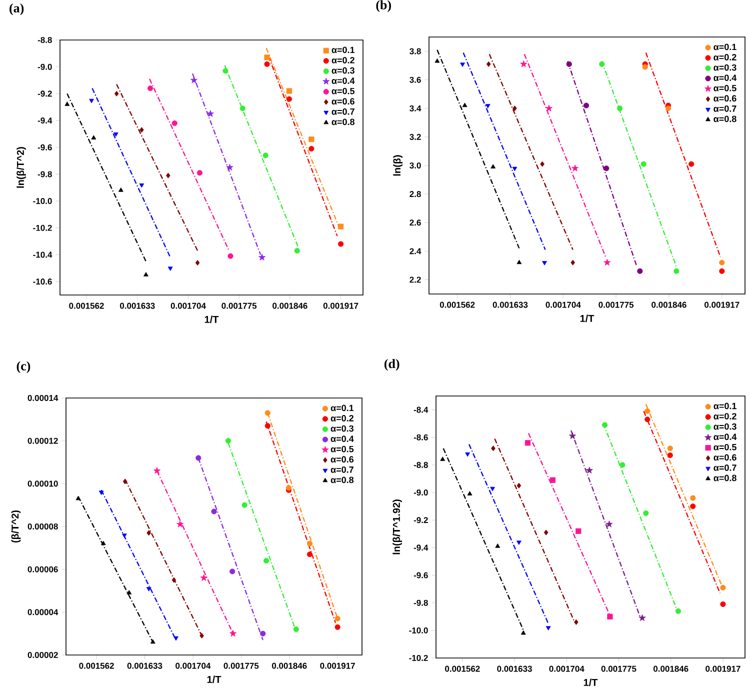 This screenshot has width=750, height=692. I want to click on y-tick-label: -8.4, so click(421, 409).